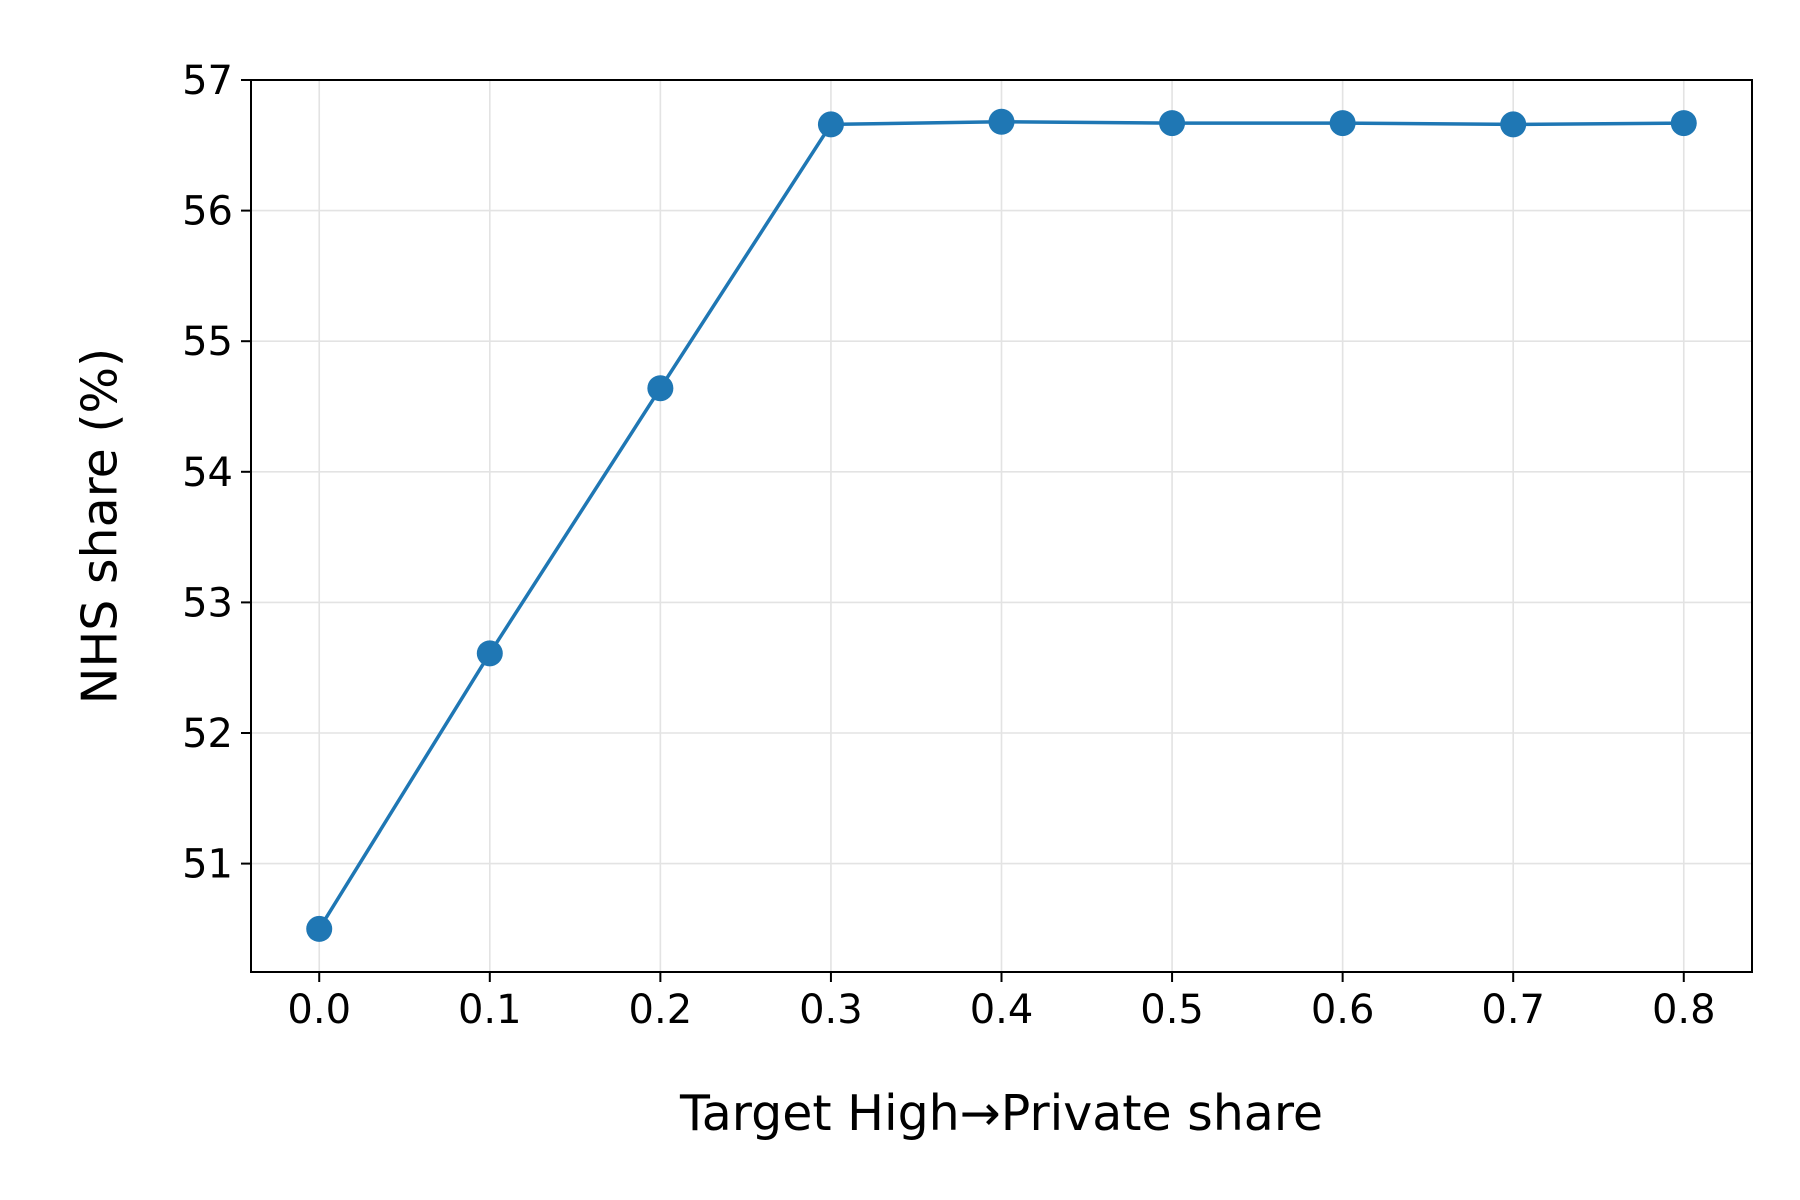 Image resolution: width=1800 pixels, height=1200 pixels. What do you see at coordinates (207, 81) in the screenshot?
I see `y-tick-label: 57` at bounding box center [207, 81].